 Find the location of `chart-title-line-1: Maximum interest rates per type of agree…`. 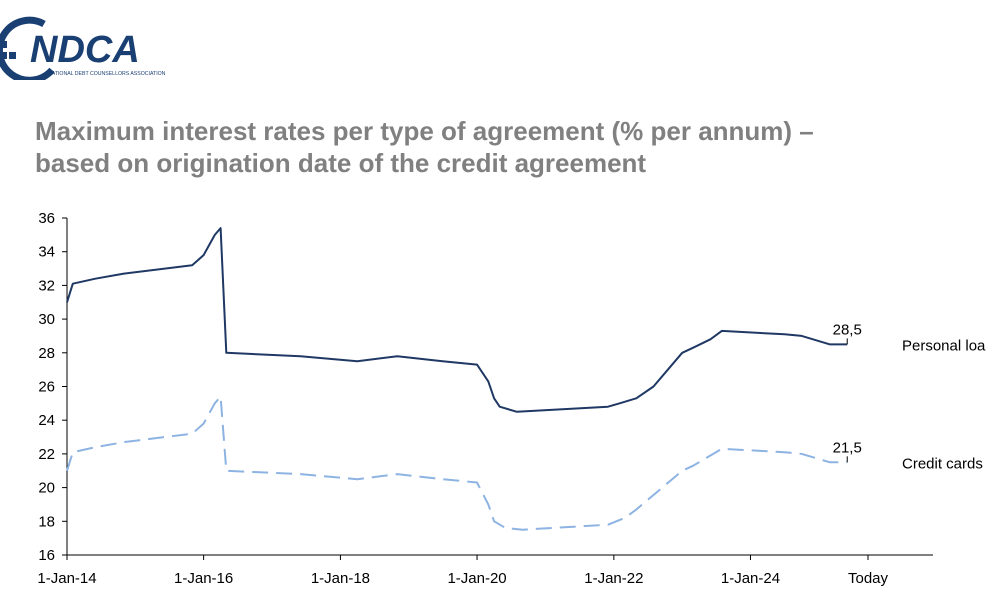

chart-title-line-1: Maximum interest rates per type of agree… is located at coordinates (424, 131).